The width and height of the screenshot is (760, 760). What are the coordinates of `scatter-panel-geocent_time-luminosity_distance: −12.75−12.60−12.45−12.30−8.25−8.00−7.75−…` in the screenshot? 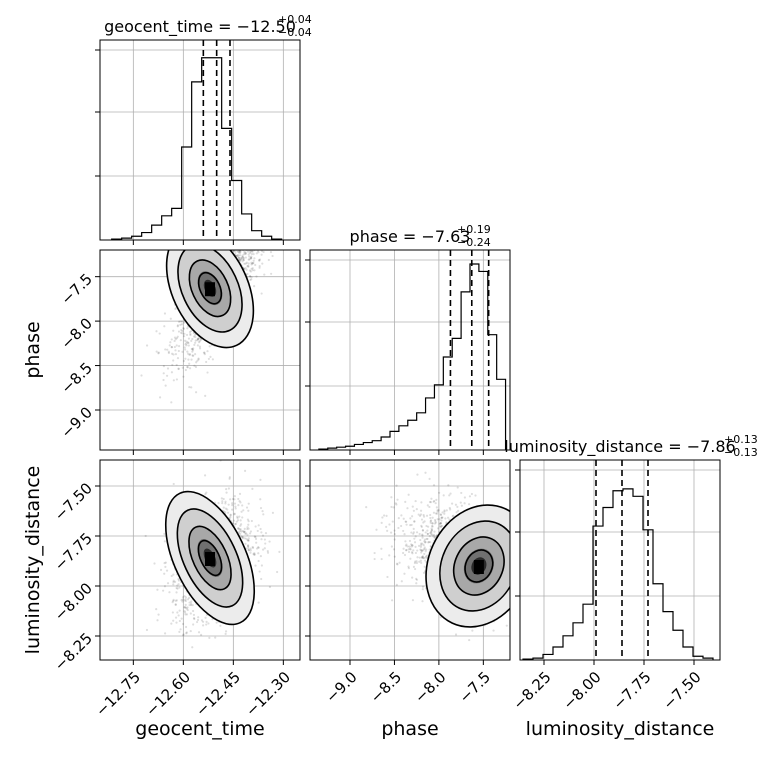 It's located at (176, 589).